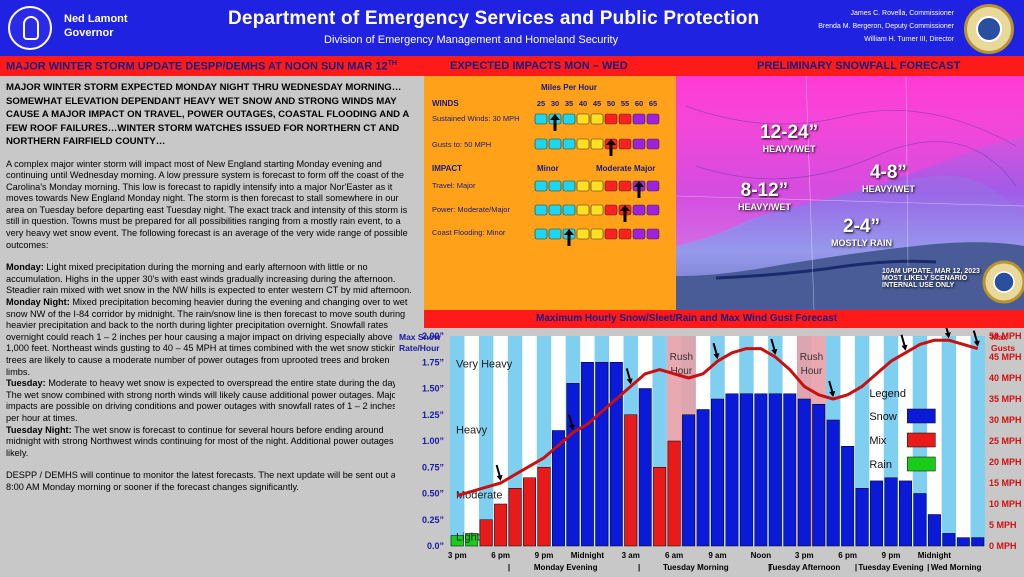 The image size is (1024, 577). What do you see at coordinates (1005, 504) in the screenshot?
I see `y2-tick-label: 10 MPH` at bounding box center [1005, 504].